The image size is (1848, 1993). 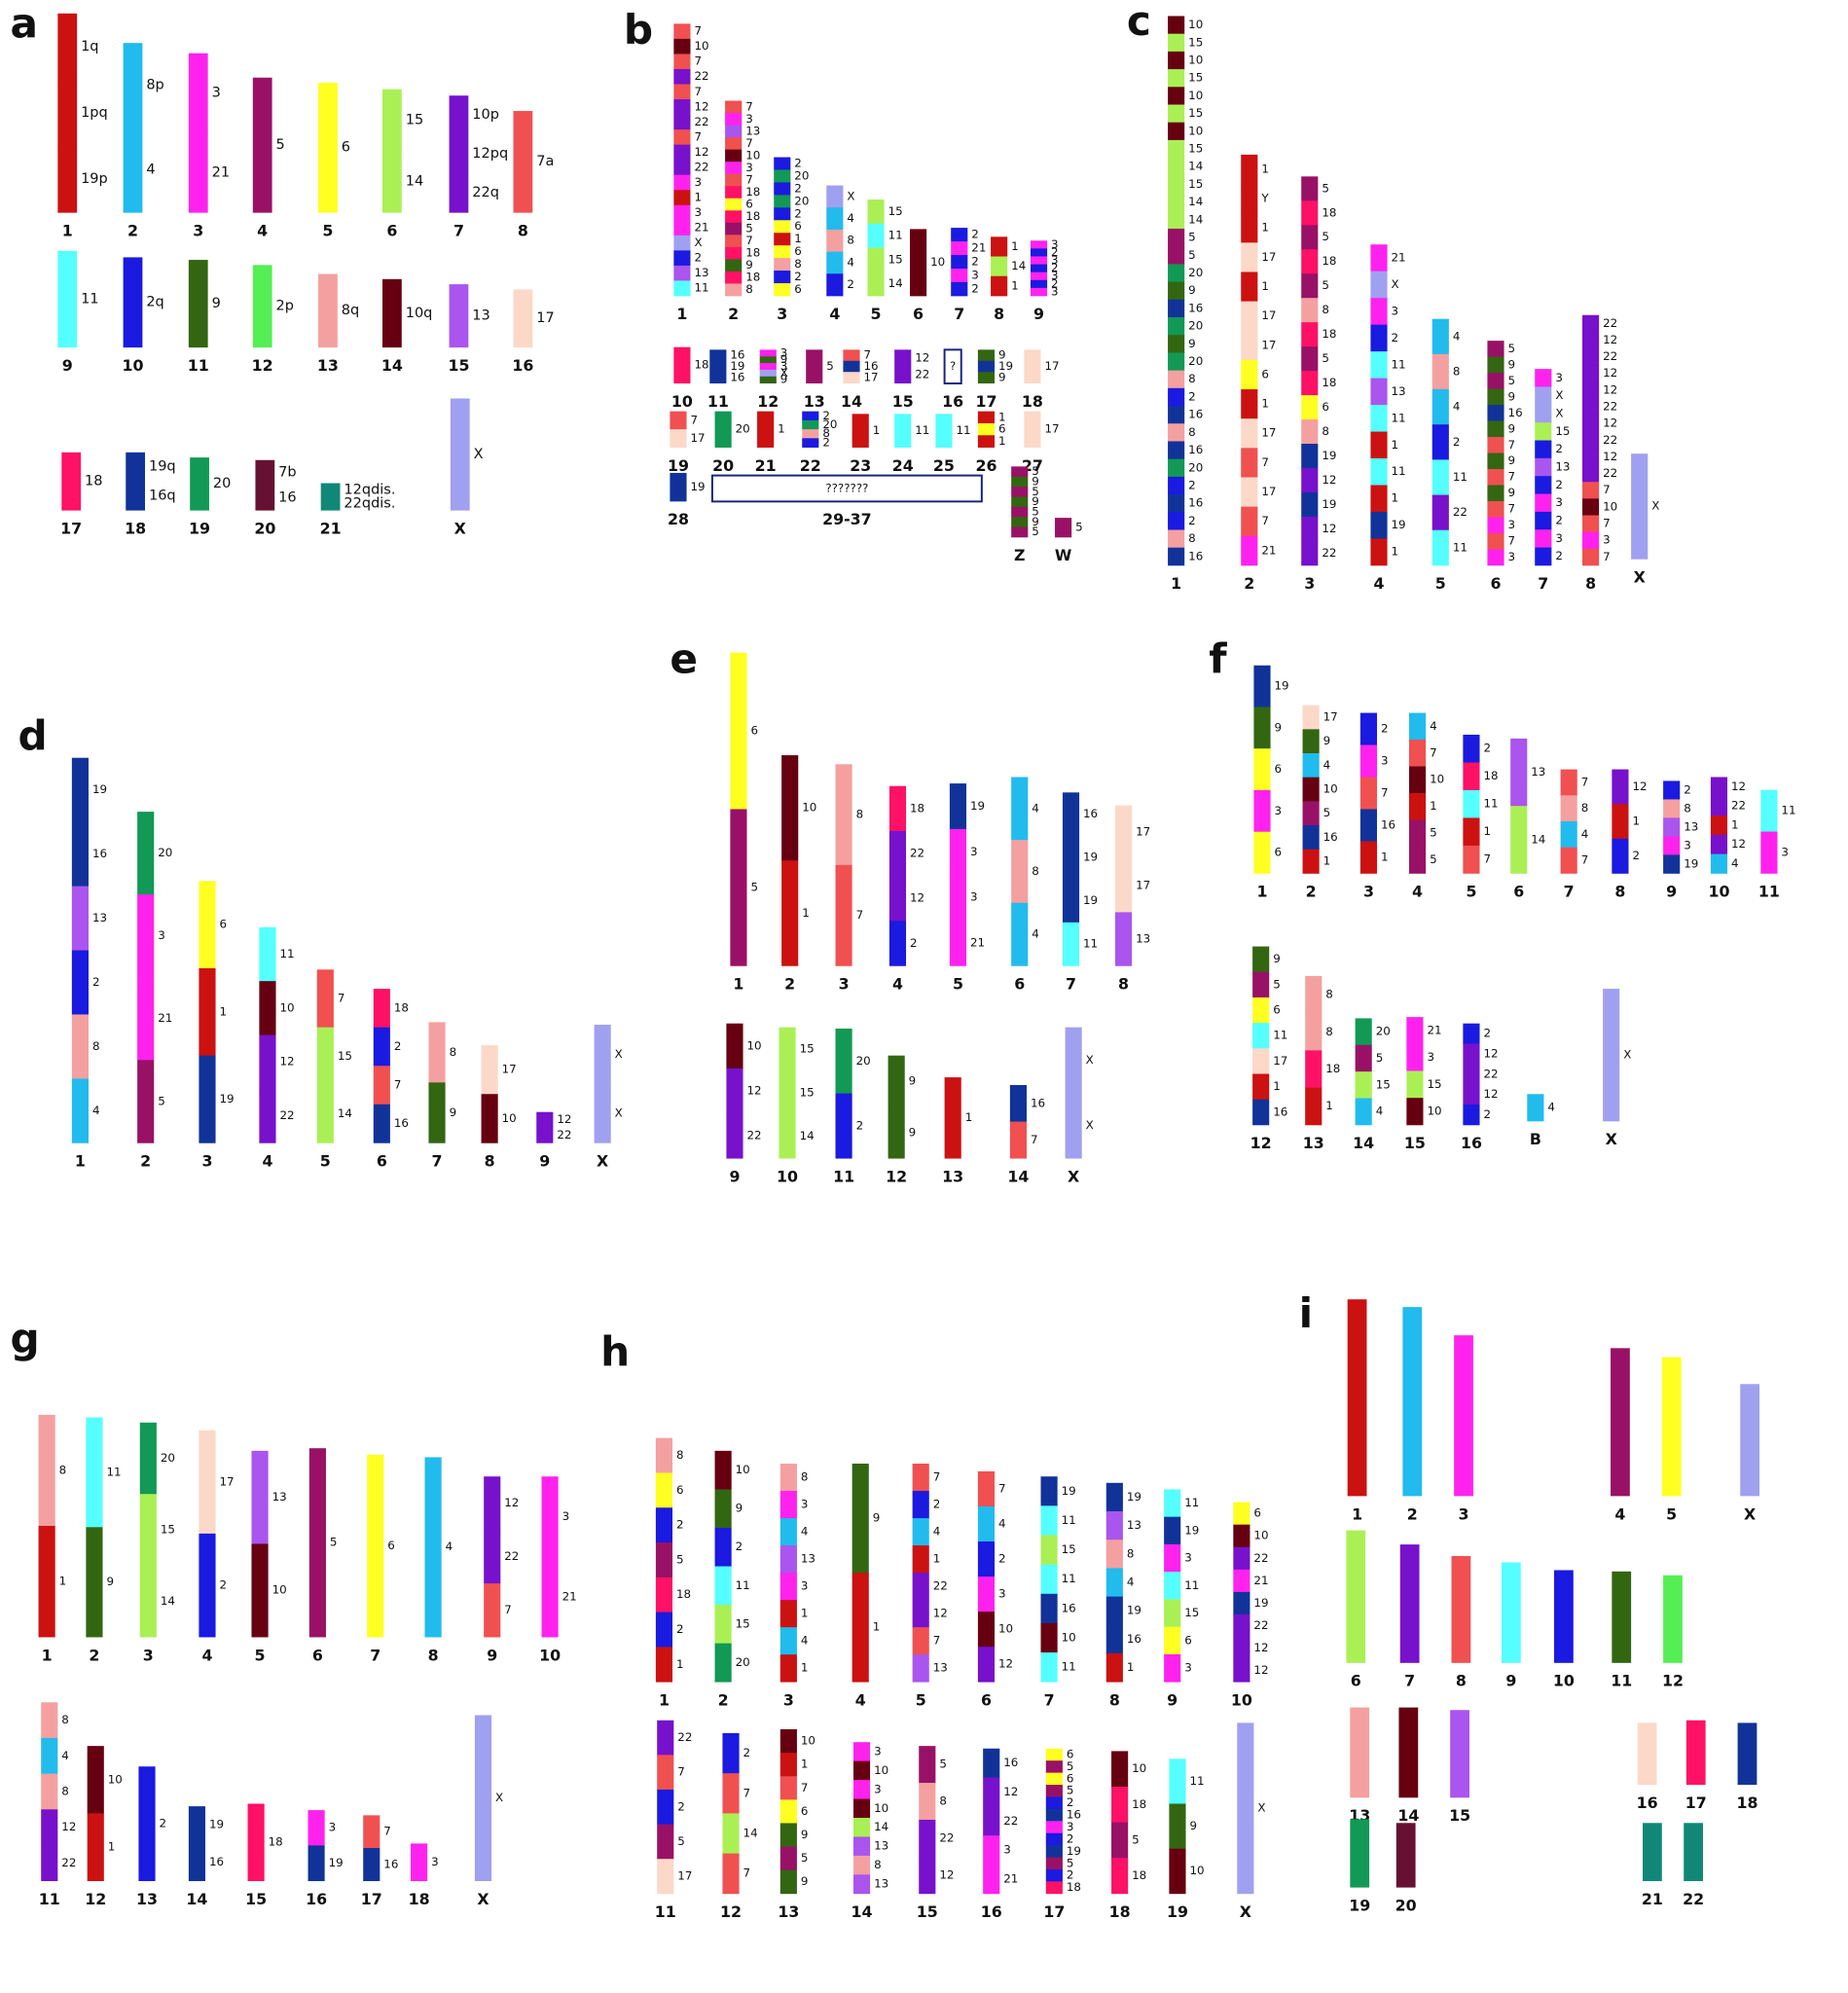 I want to click on band-label: 19q, so click(x=162, y=467).